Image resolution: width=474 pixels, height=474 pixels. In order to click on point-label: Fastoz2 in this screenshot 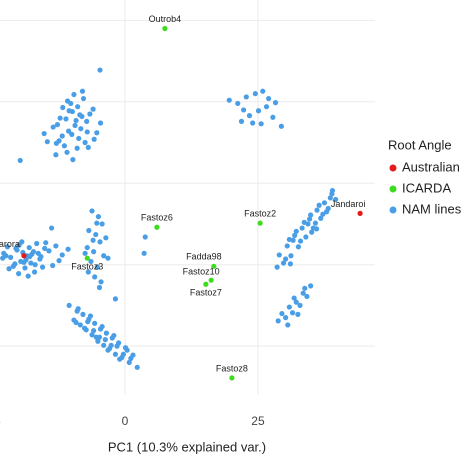, I will do `click(260, 214)`.